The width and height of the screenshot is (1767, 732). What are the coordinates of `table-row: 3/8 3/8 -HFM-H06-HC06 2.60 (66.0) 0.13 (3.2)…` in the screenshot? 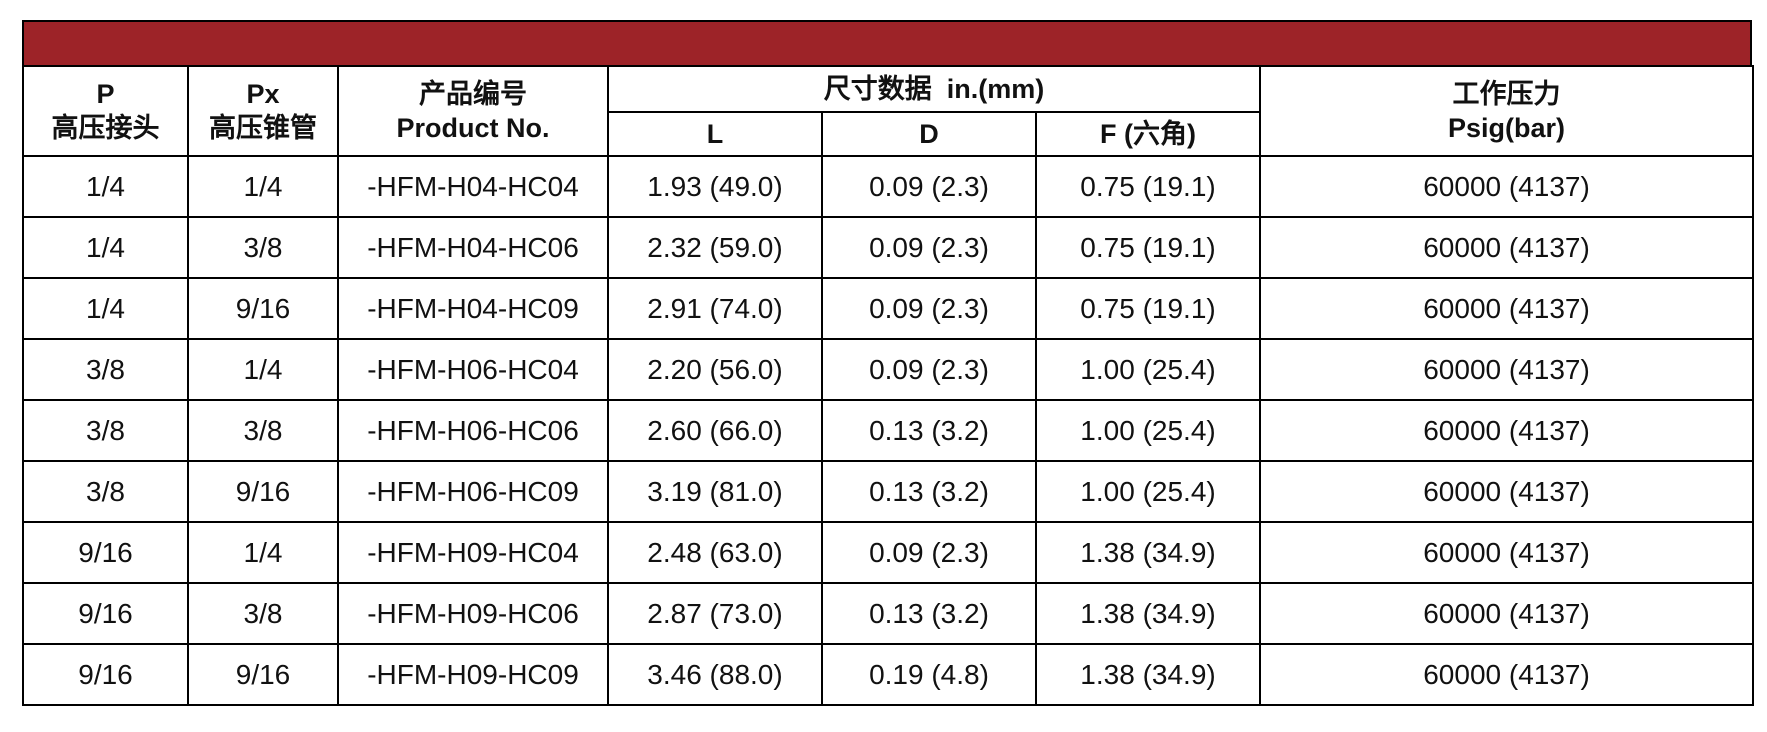 It's located at (888, 430).